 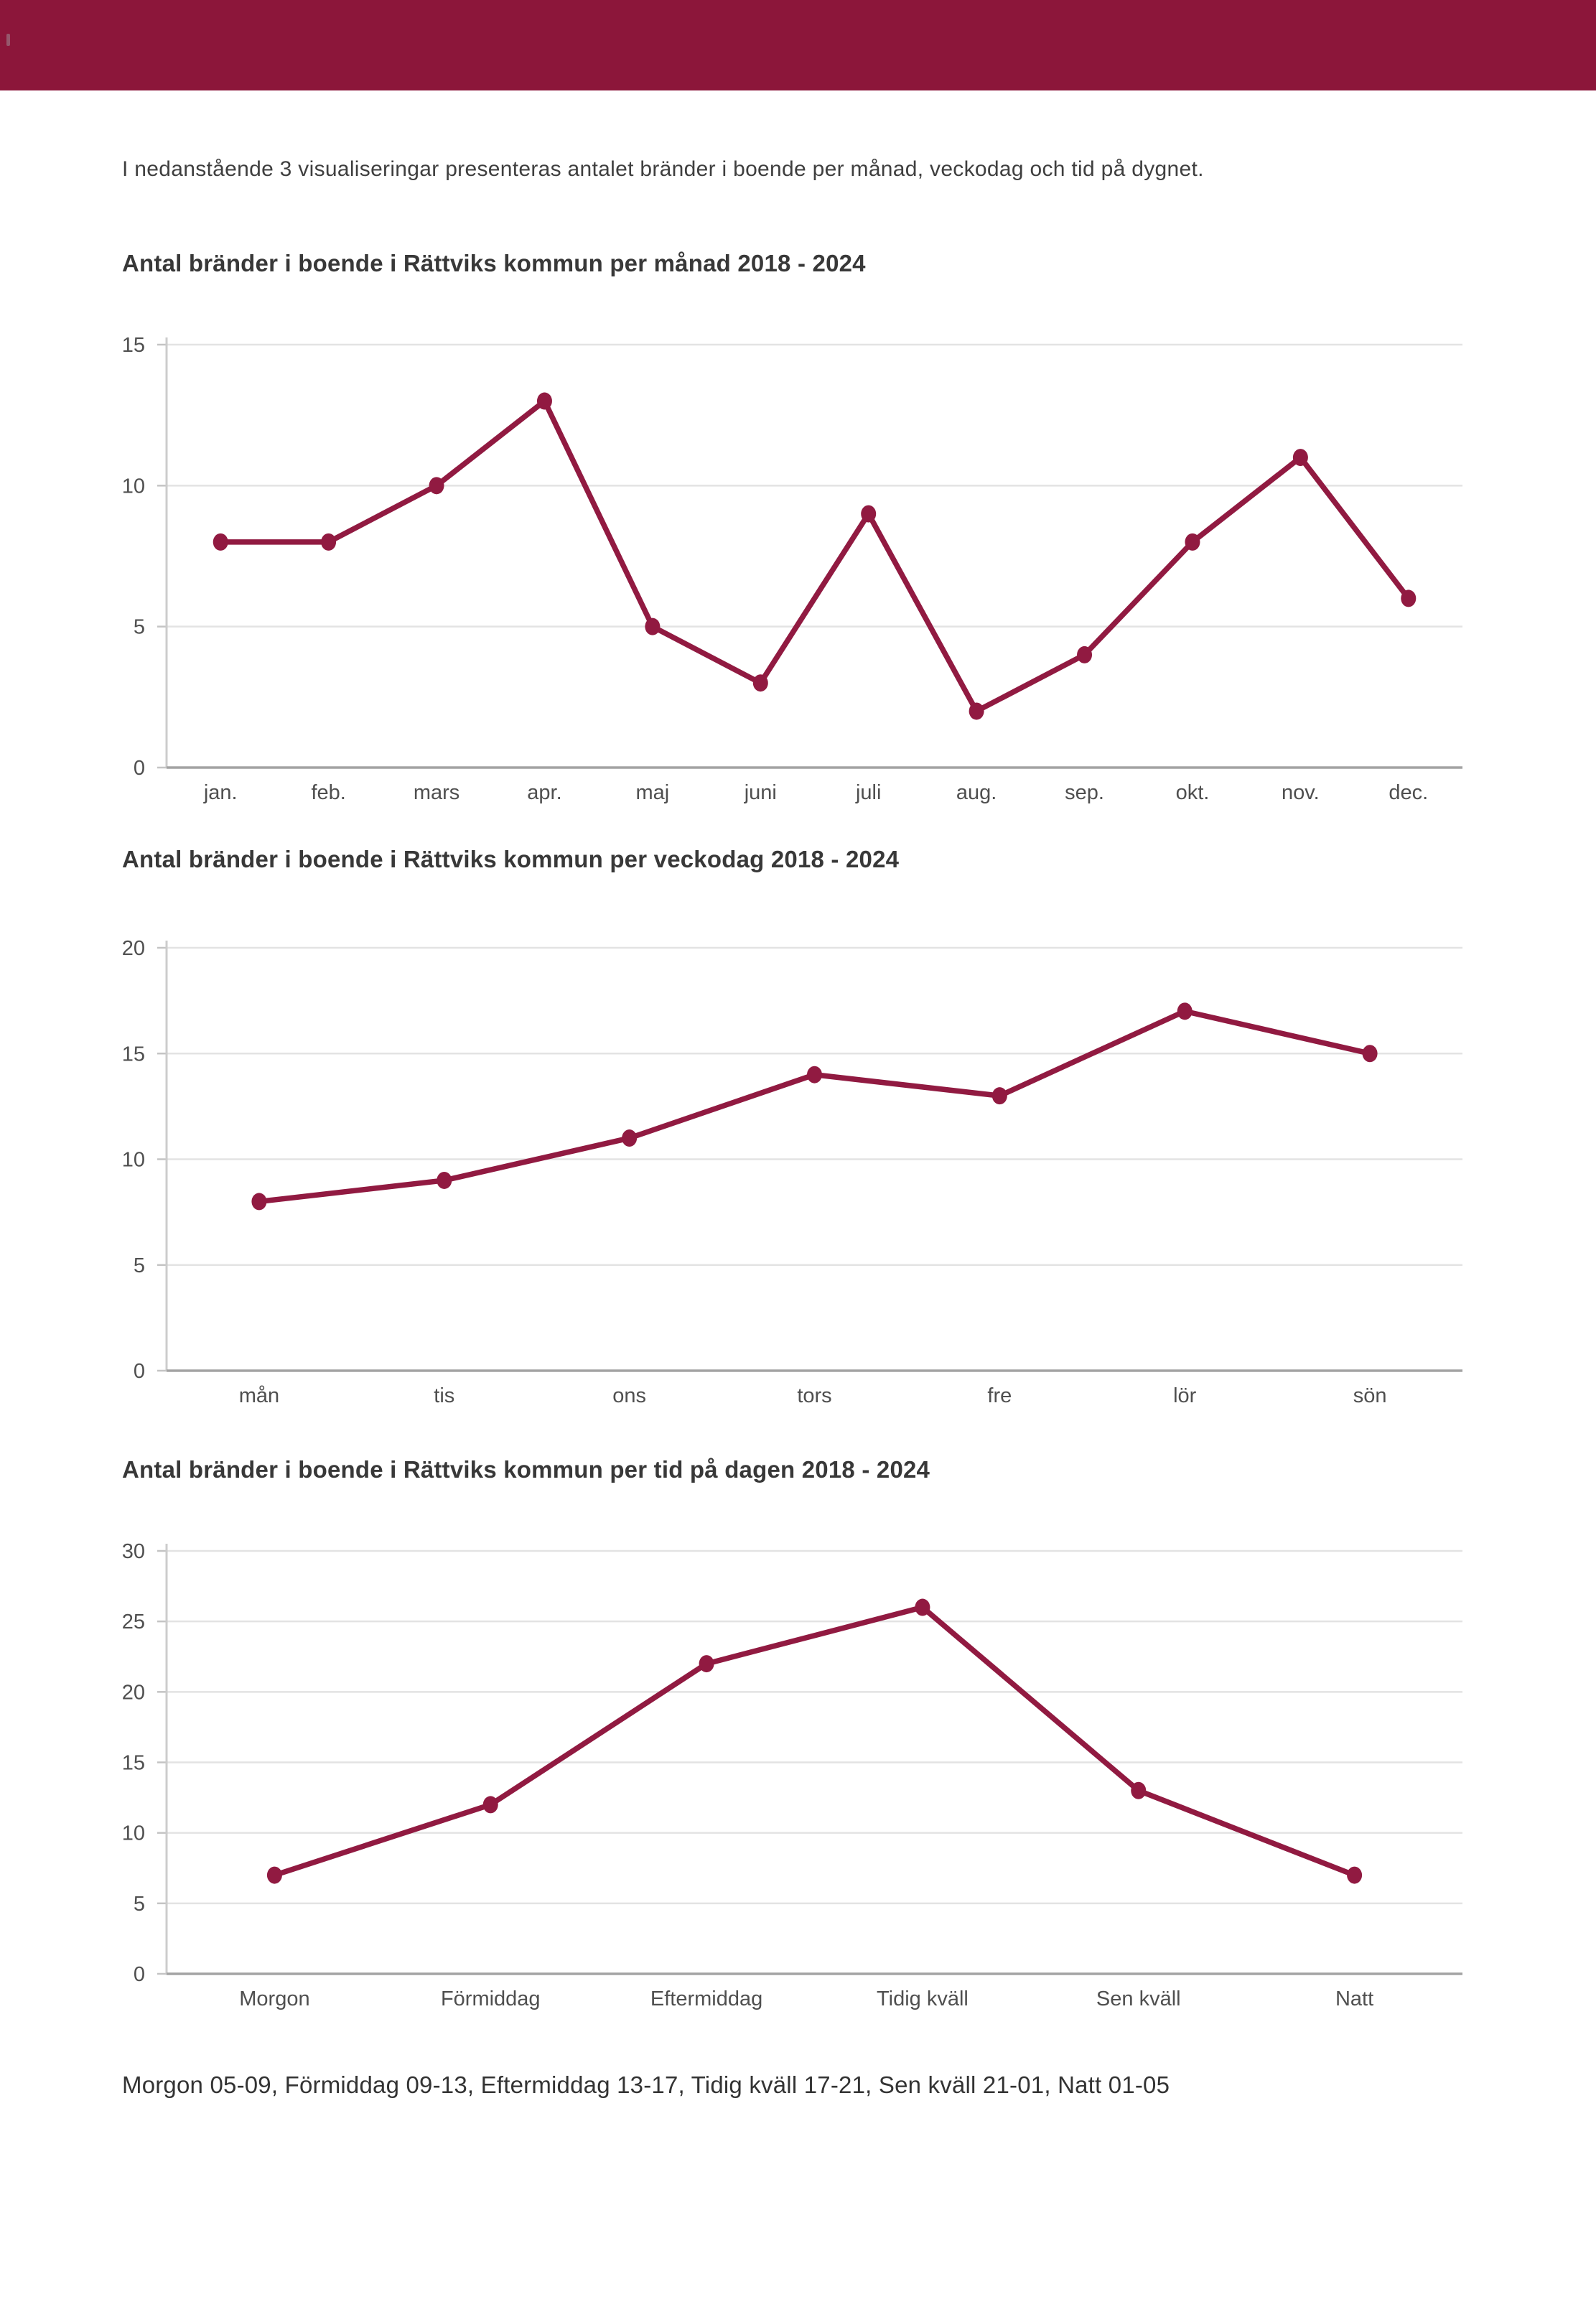 I want to click on y-tick-label: 30, so click(x=133, y=1551).